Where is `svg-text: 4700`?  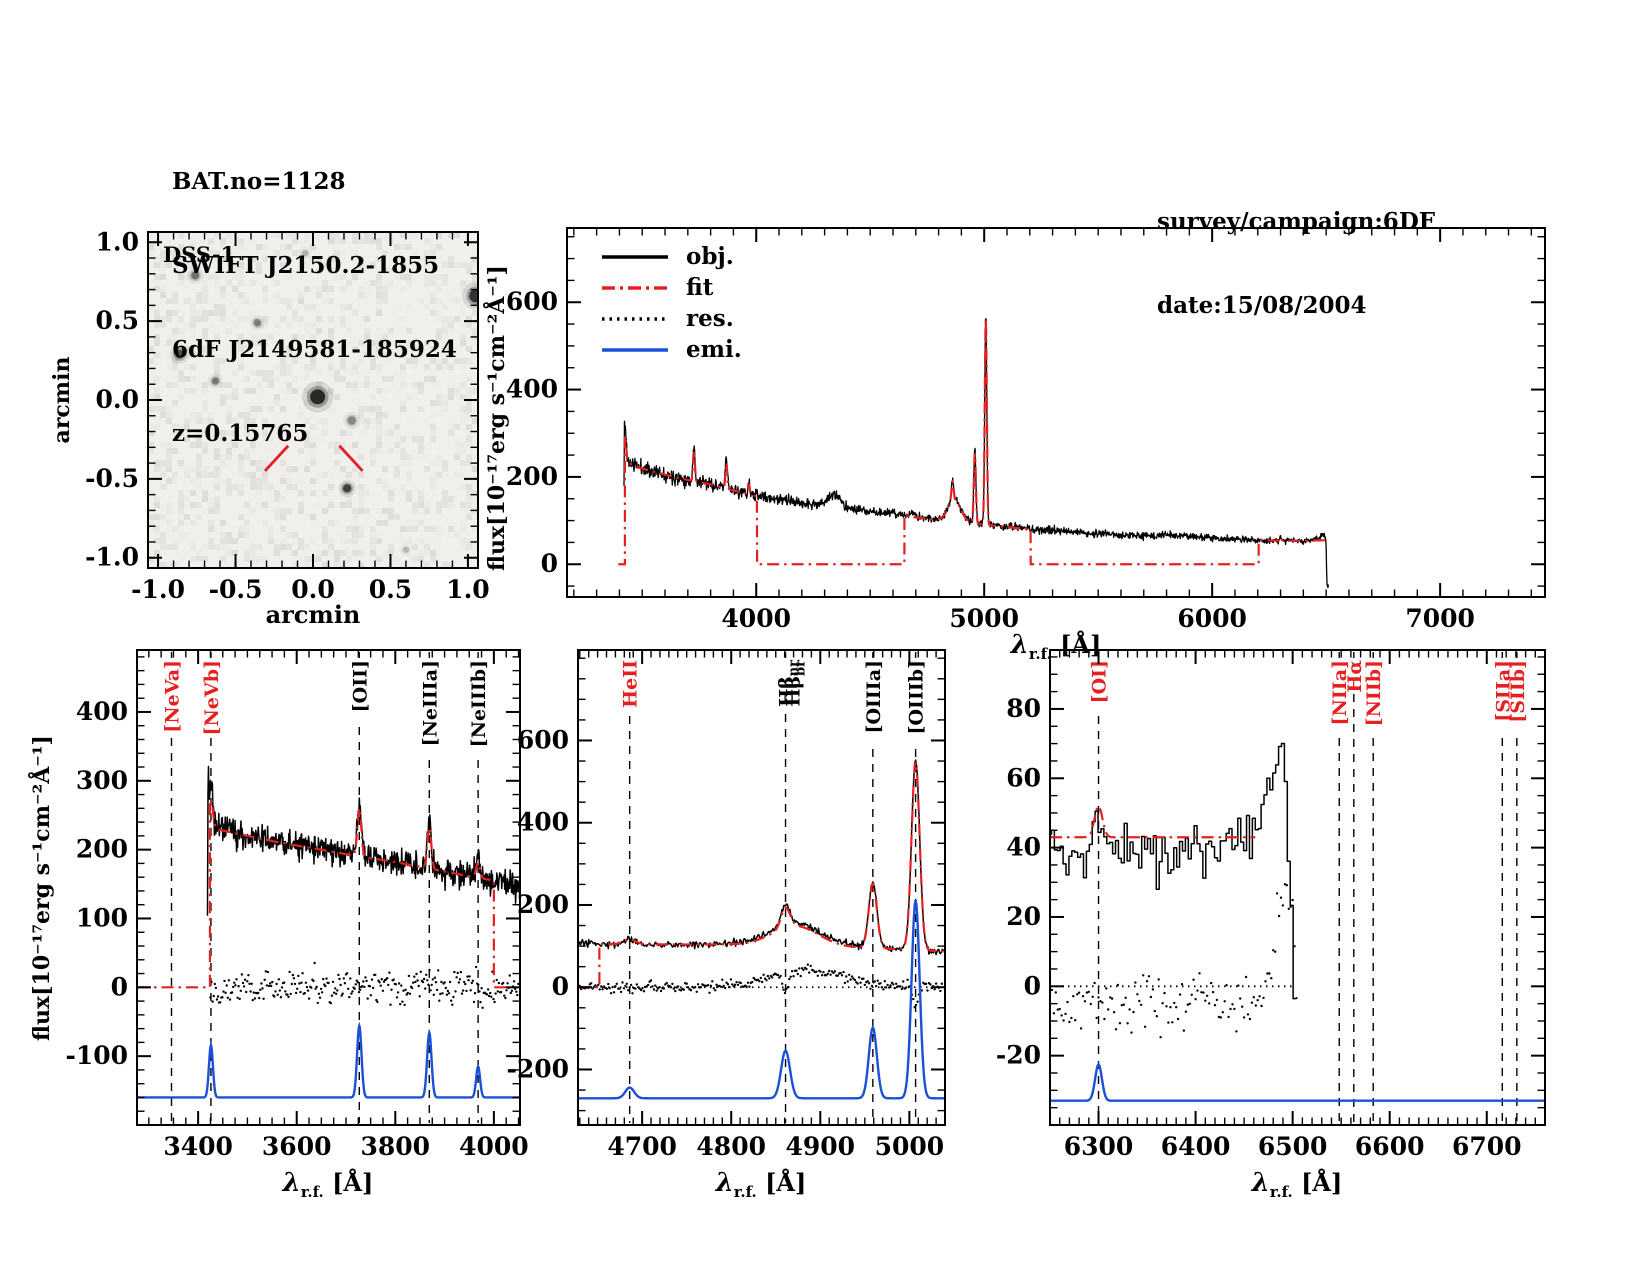 svg-text: 4700 is located at coordinates (642, 1146).